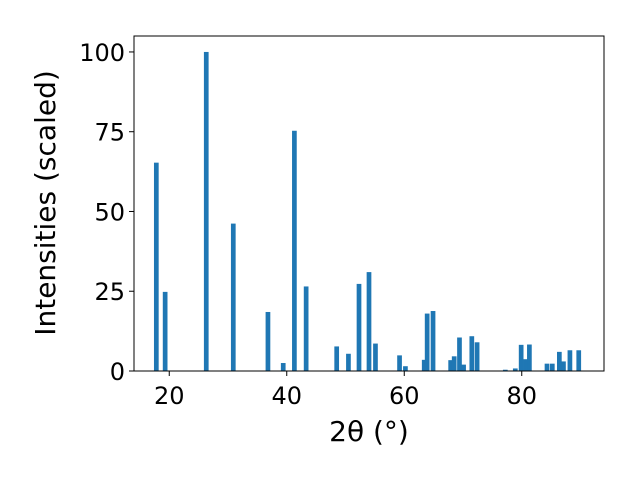  Describe the element at coordinates (117, 372) in the screenshot. I see `y-tick-label: 0` at that location.